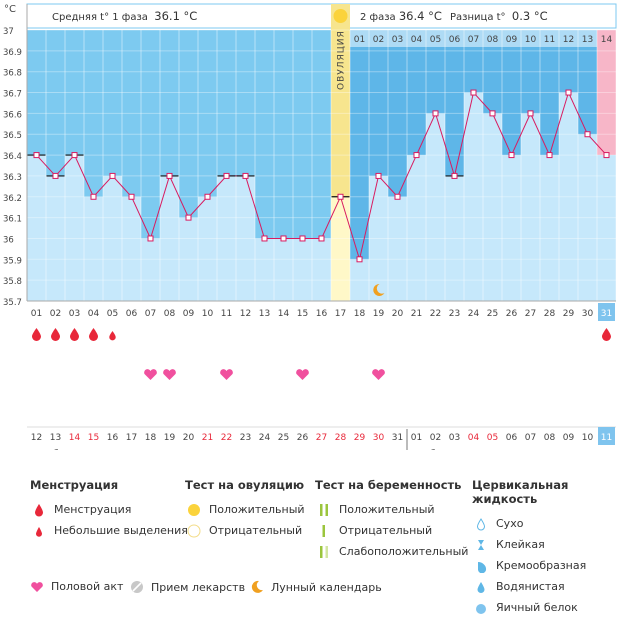 The width and height of the screenshot is (626, 618). I want to click on phase2-value: 36.4 °C, so click(420, 16).